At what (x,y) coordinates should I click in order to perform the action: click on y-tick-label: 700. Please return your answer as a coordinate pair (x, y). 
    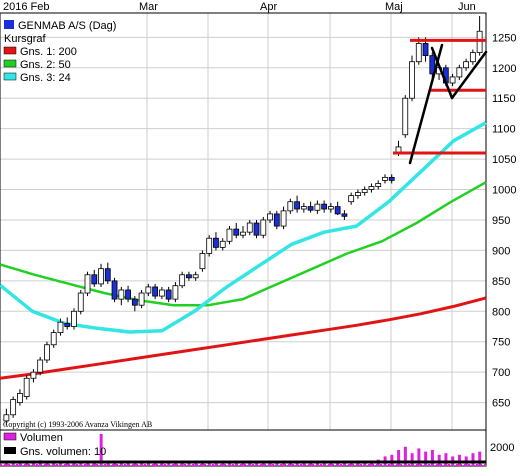
    Looking at the image, I should click on (501, 373).